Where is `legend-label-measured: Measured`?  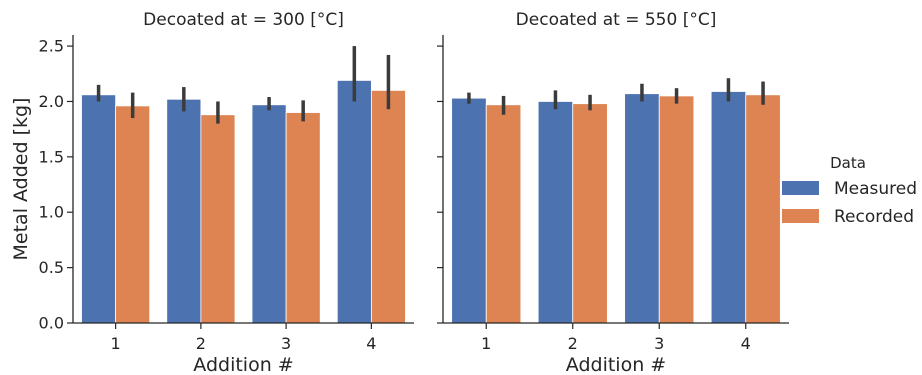 legend-label-measured: Measured is located at coordinates (875, 189).